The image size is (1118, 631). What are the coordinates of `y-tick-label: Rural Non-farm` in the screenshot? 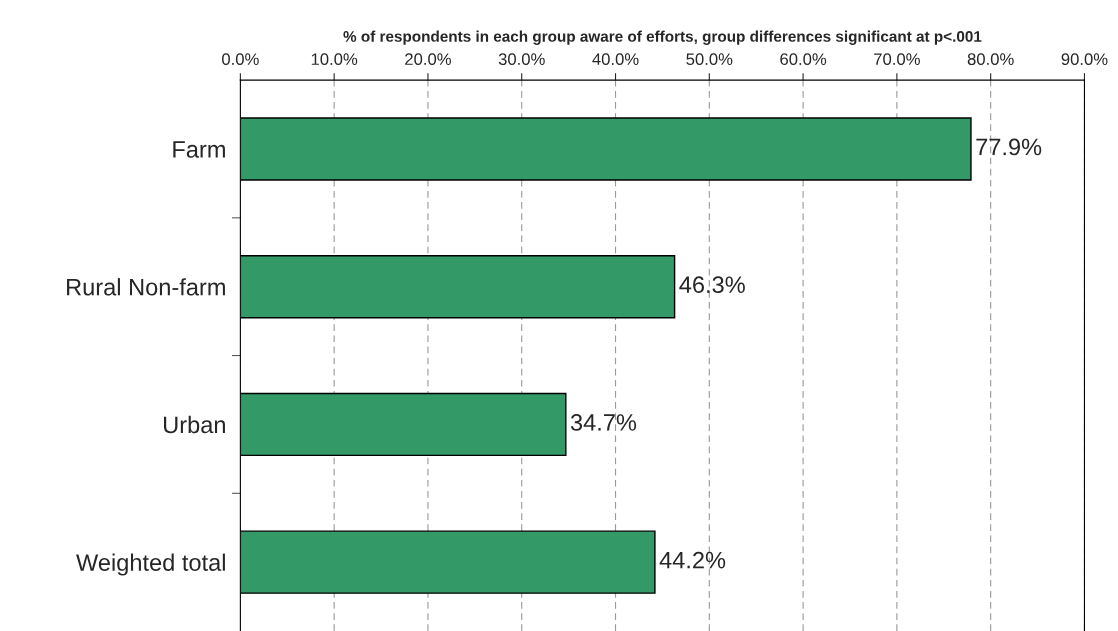 It's located at (146, 287).